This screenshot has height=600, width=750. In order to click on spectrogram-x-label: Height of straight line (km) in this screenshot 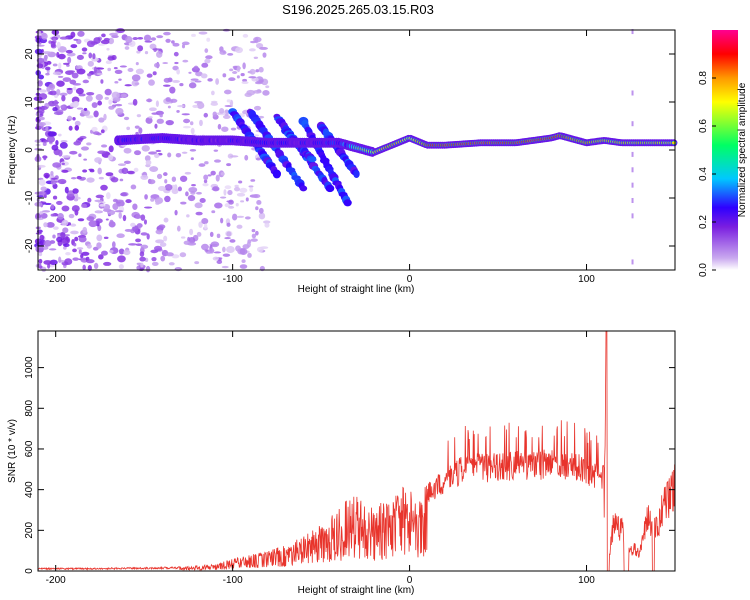, I will do `click(356, 289)`.